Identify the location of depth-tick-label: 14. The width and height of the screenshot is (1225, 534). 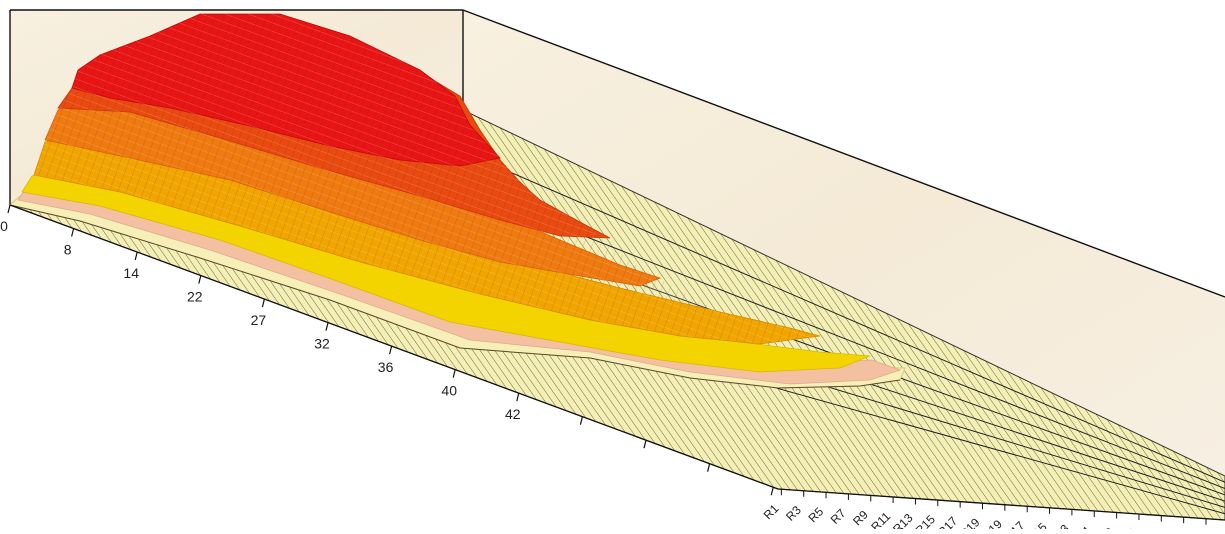
(131, 273).